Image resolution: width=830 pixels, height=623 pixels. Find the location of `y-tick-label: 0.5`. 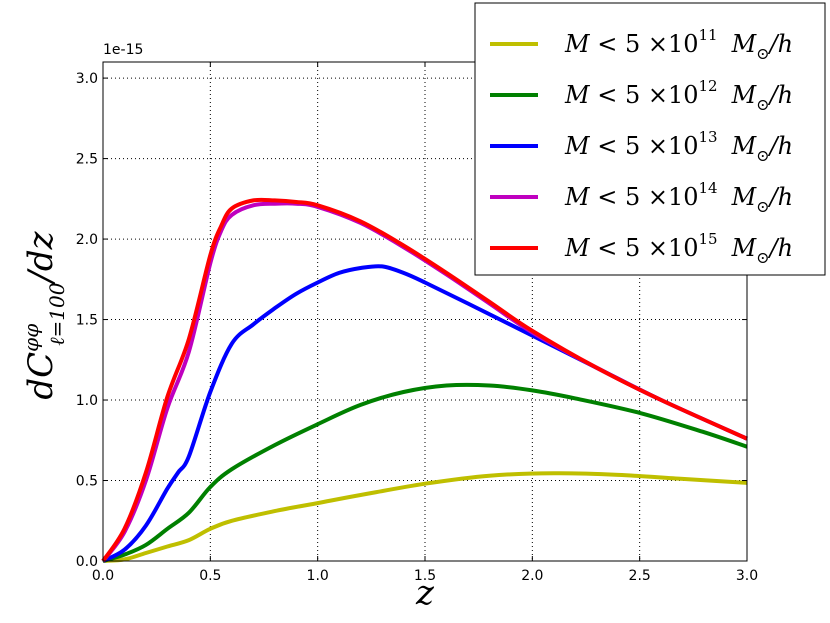

y-tick-label: 0.5 is located at coordinates (87, 482).